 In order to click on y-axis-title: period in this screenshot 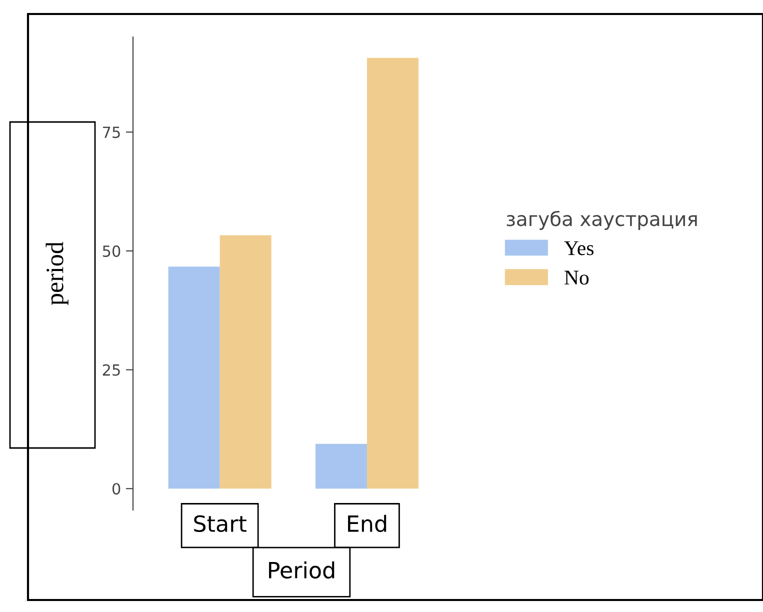, I will do `click(57, 274)`.